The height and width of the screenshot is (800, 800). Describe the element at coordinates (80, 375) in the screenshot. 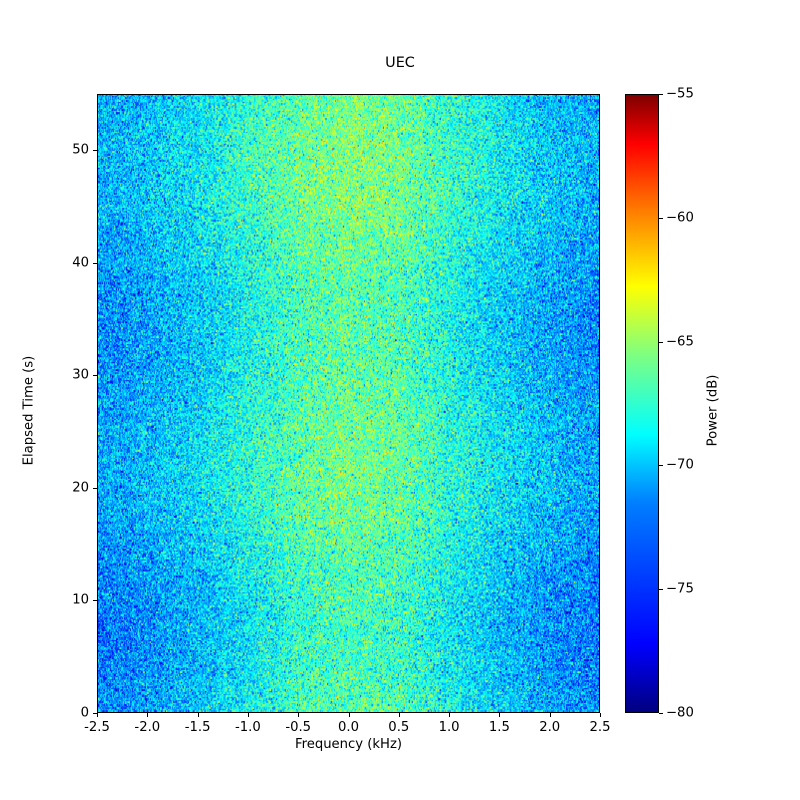

I see `y-tick-label: 30` at that location.